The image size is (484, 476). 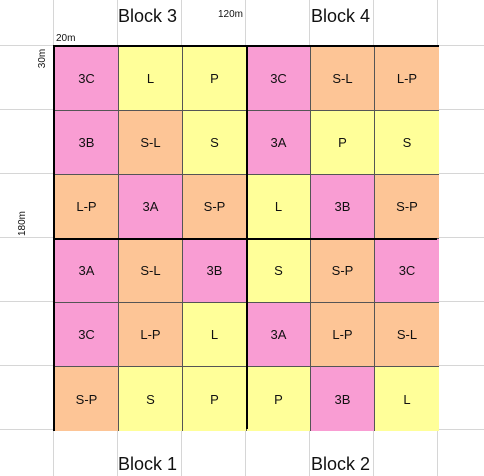 I want to click on dimension-width-plot: 20m, so click(x=66, y=38).